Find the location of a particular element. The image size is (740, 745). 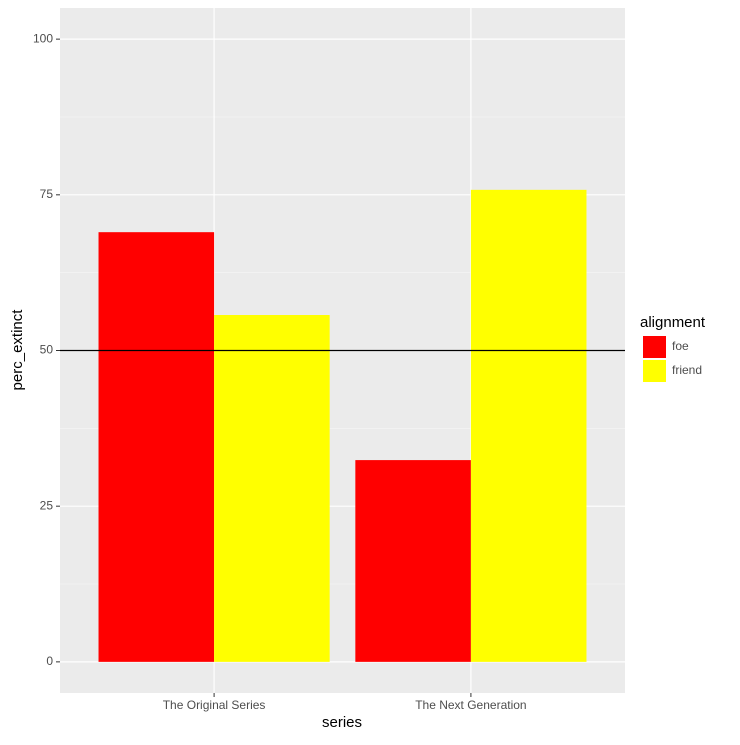

x-axis-title: series is located at coordinates (342, 722).